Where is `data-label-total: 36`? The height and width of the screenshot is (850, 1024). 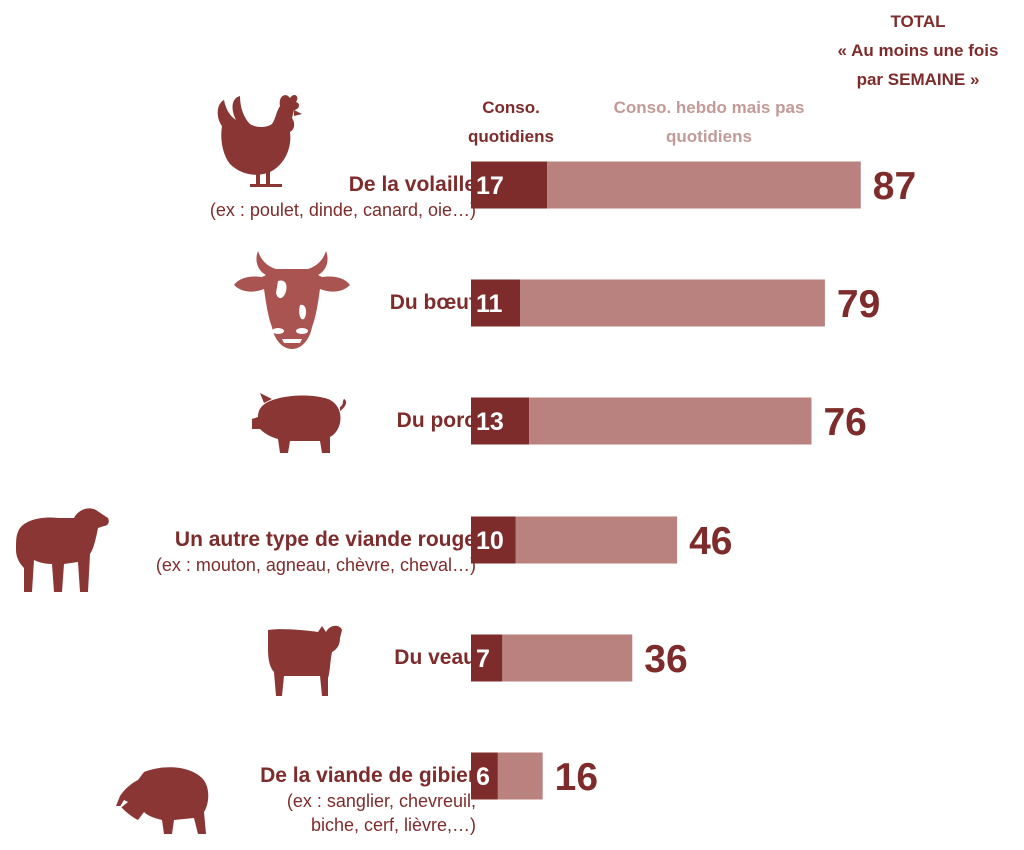 data-label-total: 36 is located at coordinates (665, 659).